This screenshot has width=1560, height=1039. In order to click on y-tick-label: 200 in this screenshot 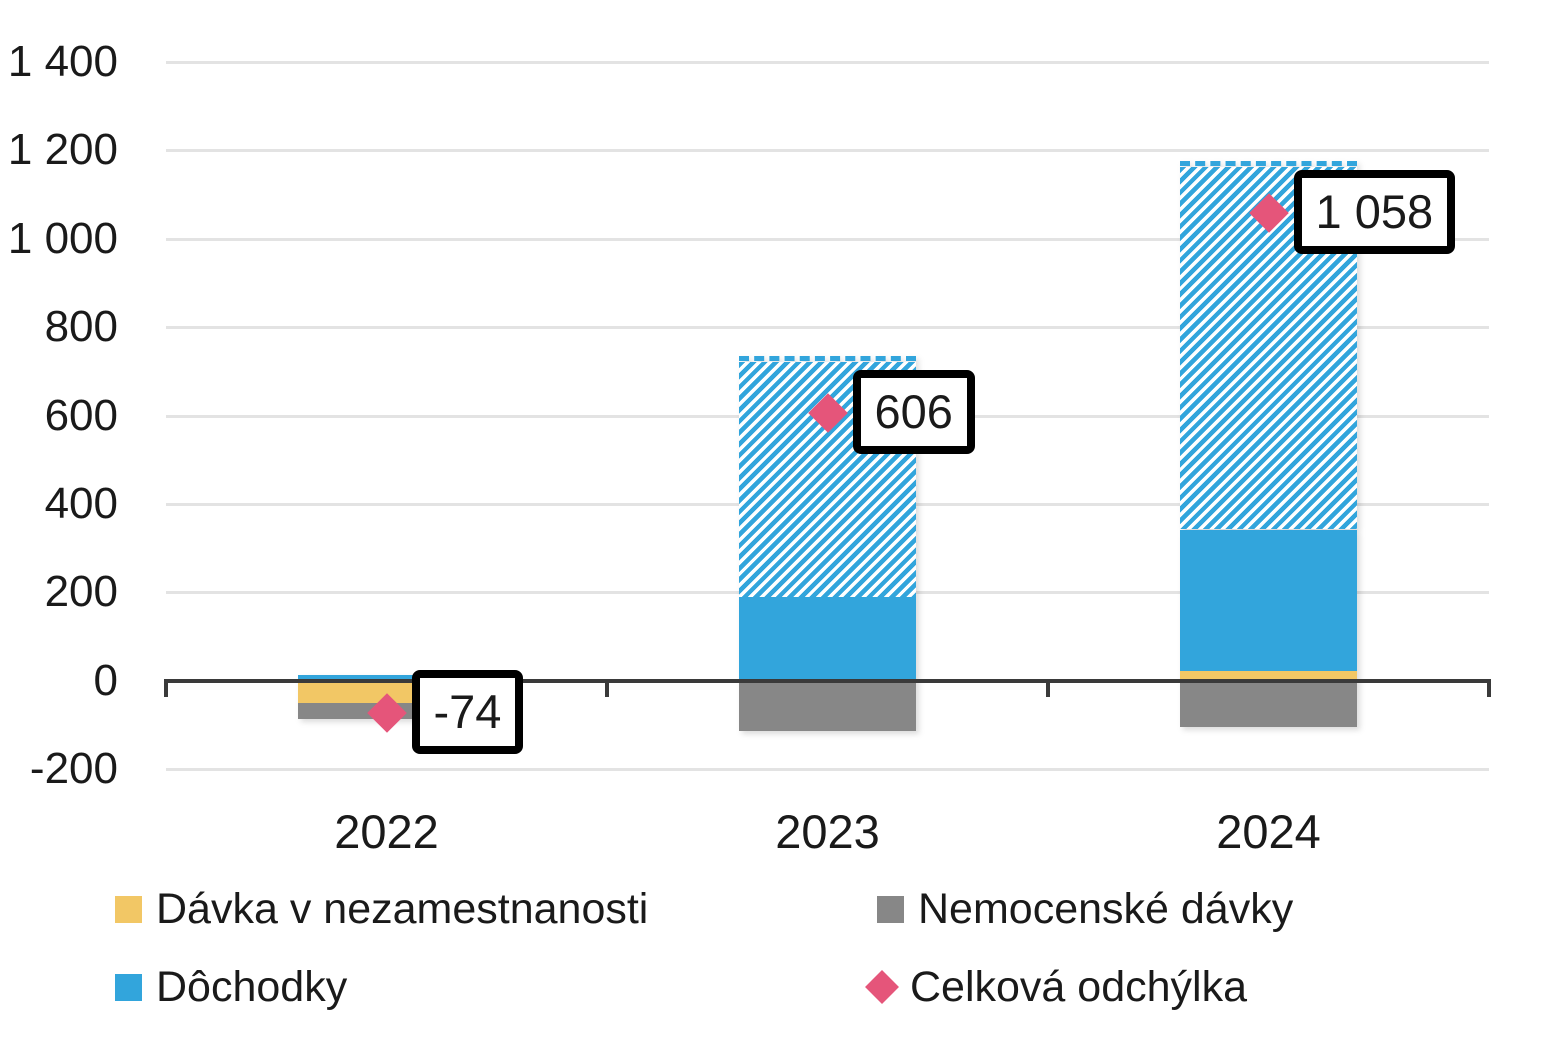, I will do `click(81, 592)`.